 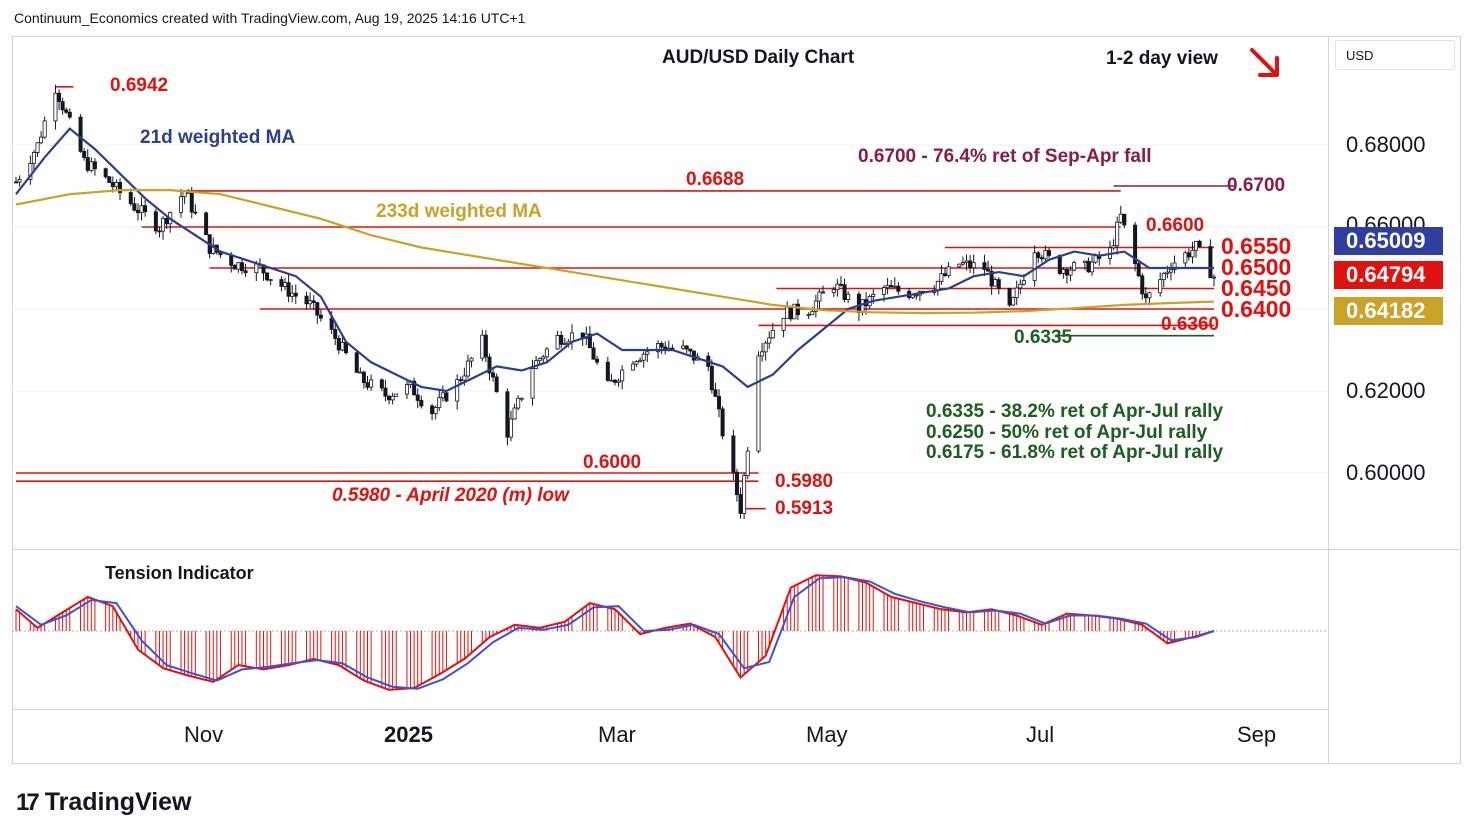 What do you see at coordinates (118, 802) in the screenshot?
I see `tradingview-logo-text: TradingView` at bounding box center [118, 802].